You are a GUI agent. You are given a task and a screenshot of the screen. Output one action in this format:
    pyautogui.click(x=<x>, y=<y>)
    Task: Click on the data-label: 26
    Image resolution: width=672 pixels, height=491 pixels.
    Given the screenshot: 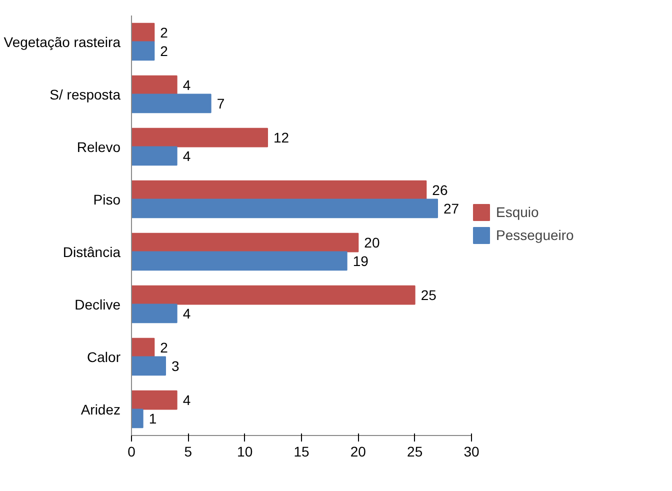 What is the action you would take?
    pyautogui.click(x=440, y=190)
    